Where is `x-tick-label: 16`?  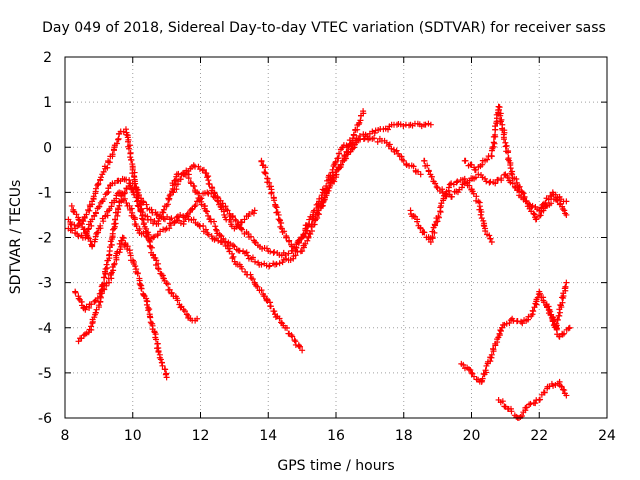 x-tick-label: 16 is located at coordinates (336, 436).